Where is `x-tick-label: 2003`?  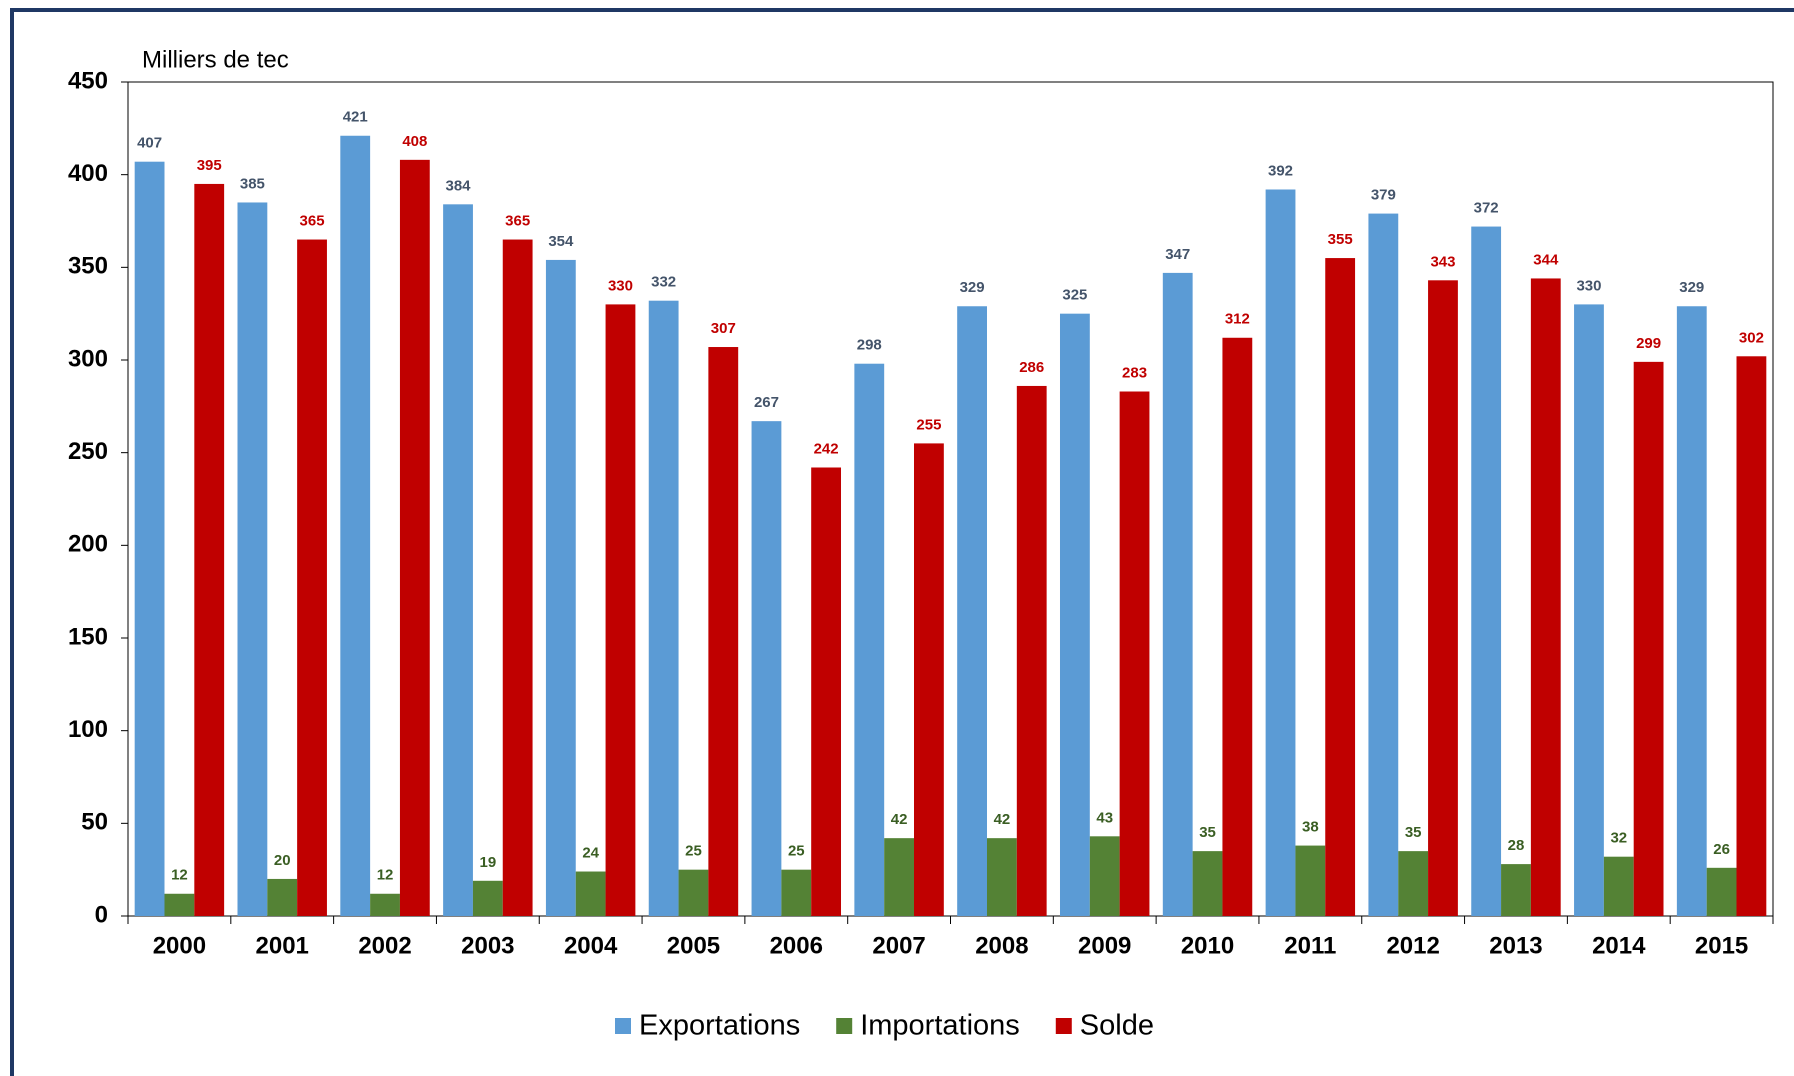
x-tick-label: 2003 is located at coordinates (487, 945).